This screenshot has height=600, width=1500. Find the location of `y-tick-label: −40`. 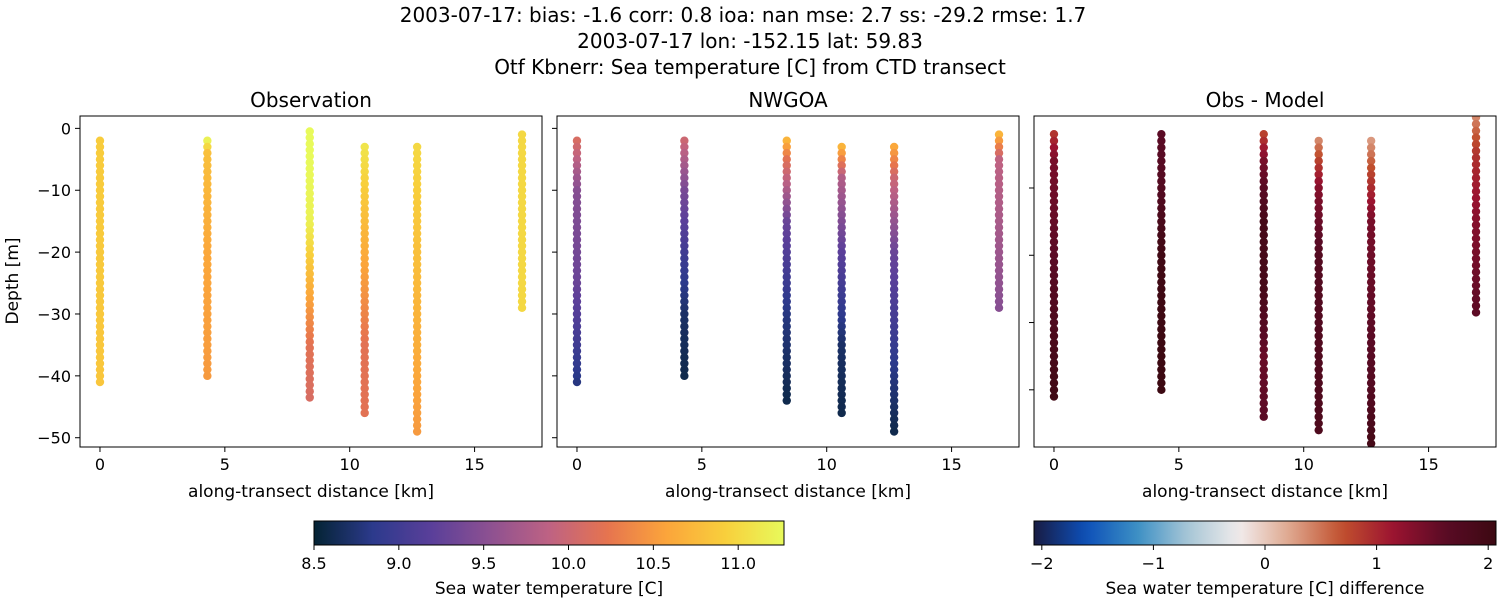

y-tick-label: −40 is located at coordinates (54, 376).